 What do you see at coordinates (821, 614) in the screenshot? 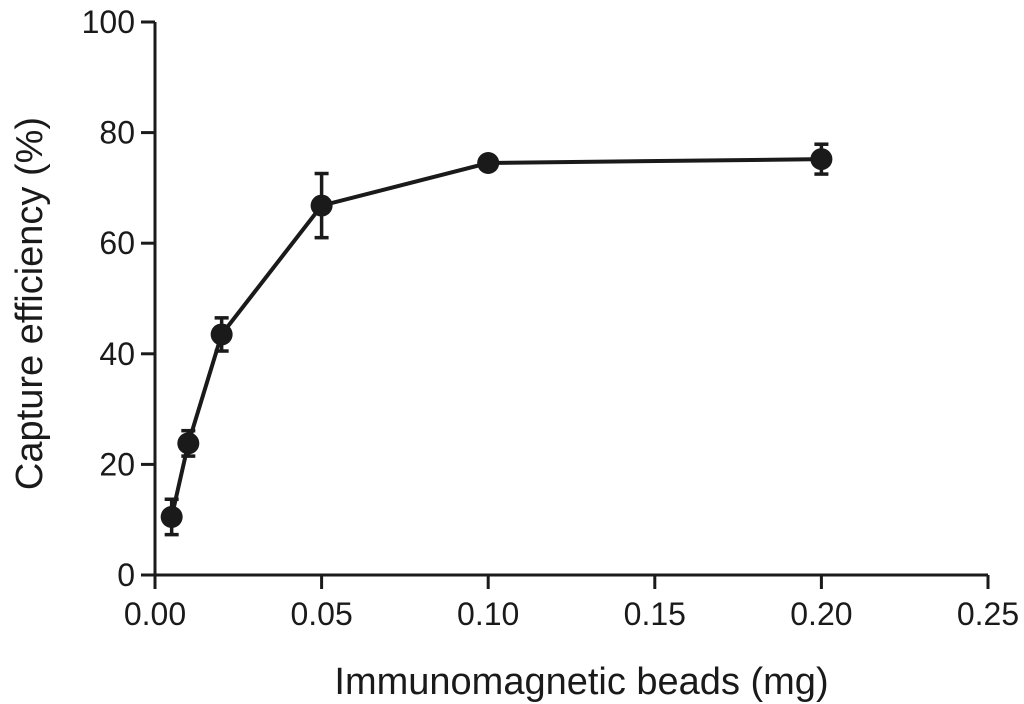
I see `x-tick-label: 0.20` at bounding box center [821, 614].